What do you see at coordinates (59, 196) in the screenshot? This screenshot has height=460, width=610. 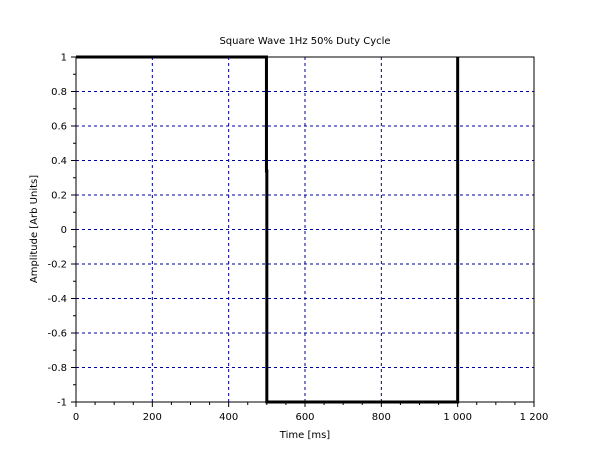 I see `y-tick-label: 0.2` at bounding box center [59, 196].